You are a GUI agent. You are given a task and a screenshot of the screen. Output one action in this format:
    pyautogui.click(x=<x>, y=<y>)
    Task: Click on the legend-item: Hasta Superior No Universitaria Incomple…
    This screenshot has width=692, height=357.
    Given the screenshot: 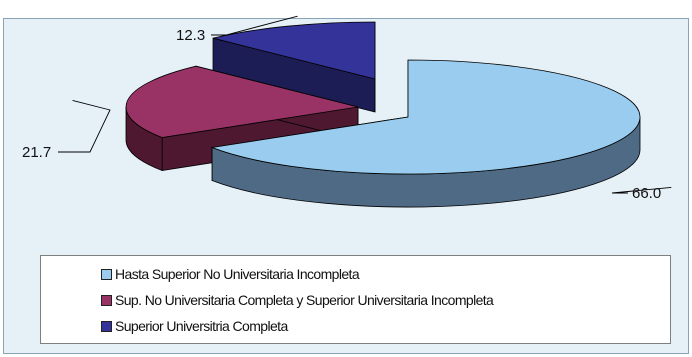 What is the action you would take?
    pyautogui.click(x=385, y=274)
    